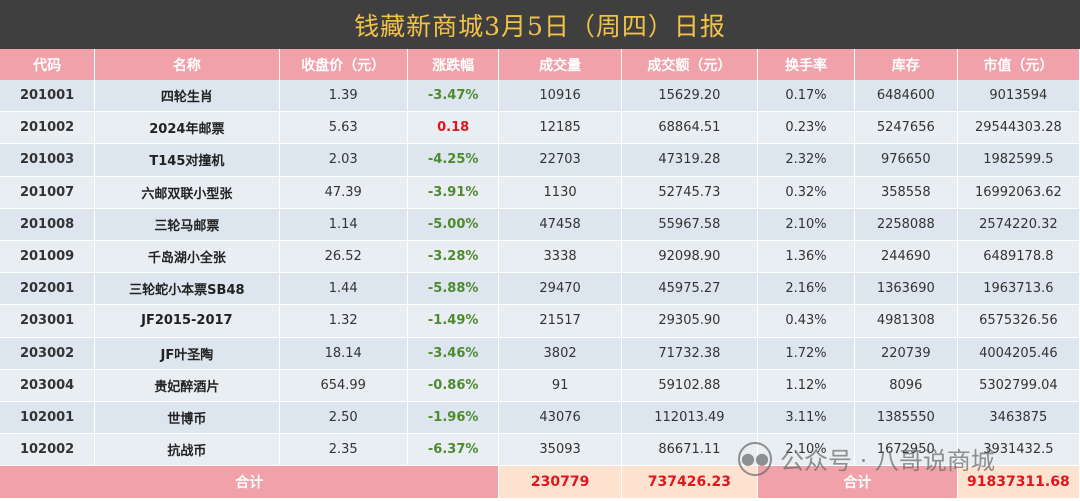  I want to click on cell-volume: 29470, so click(560, 289).